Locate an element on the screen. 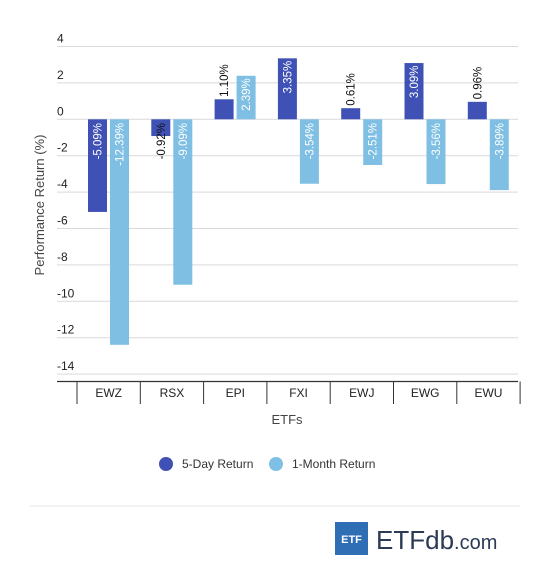 The width and height of the screenshot is (550, 571). logo-badge is located at coordinates (351, 538).